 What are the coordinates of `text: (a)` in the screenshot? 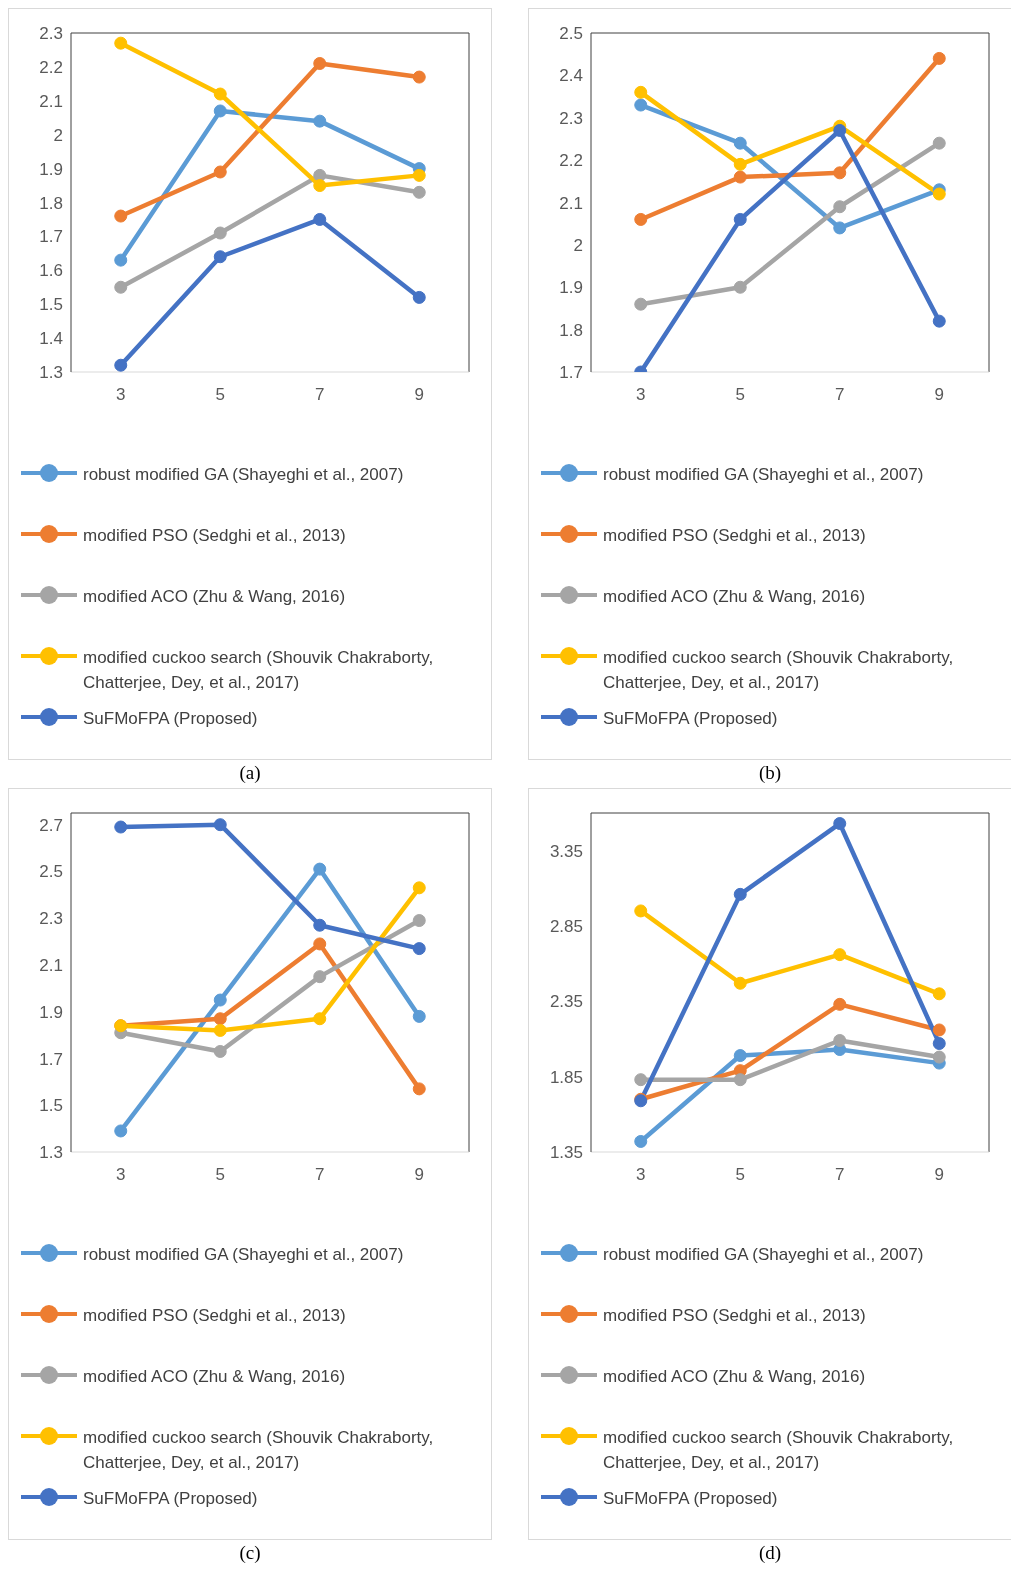 It's located at (250, 773).